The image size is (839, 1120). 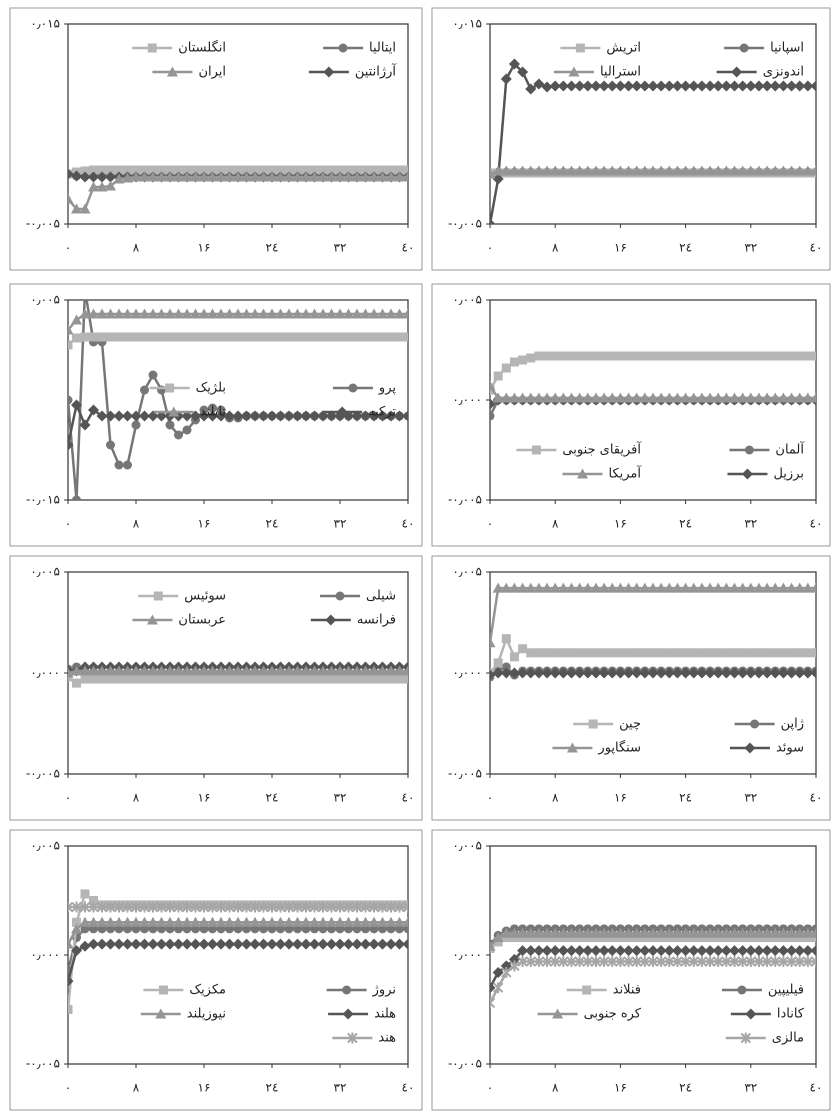 What do you see at coordinates (467, 572) in the screenshot?
I see `y-tick-label: ۰٫۰۰۵` at bounding box center [467, 572].